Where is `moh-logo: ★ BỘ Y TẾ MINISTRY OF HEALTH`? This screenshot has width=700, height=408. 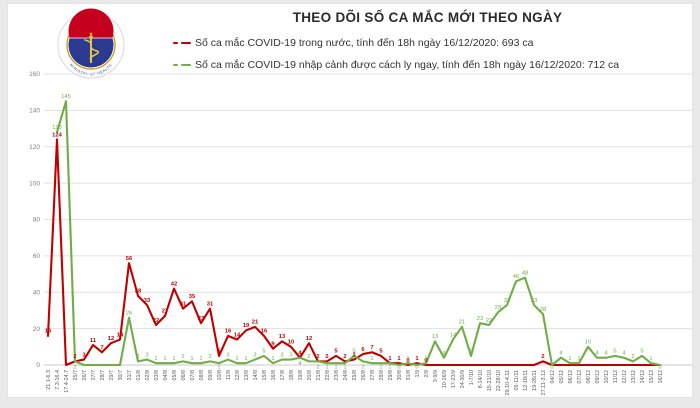 moh-logo: ★ BỘ Y TẾ MINISTRY OF HEALTH is located at coordinates (91, 48).